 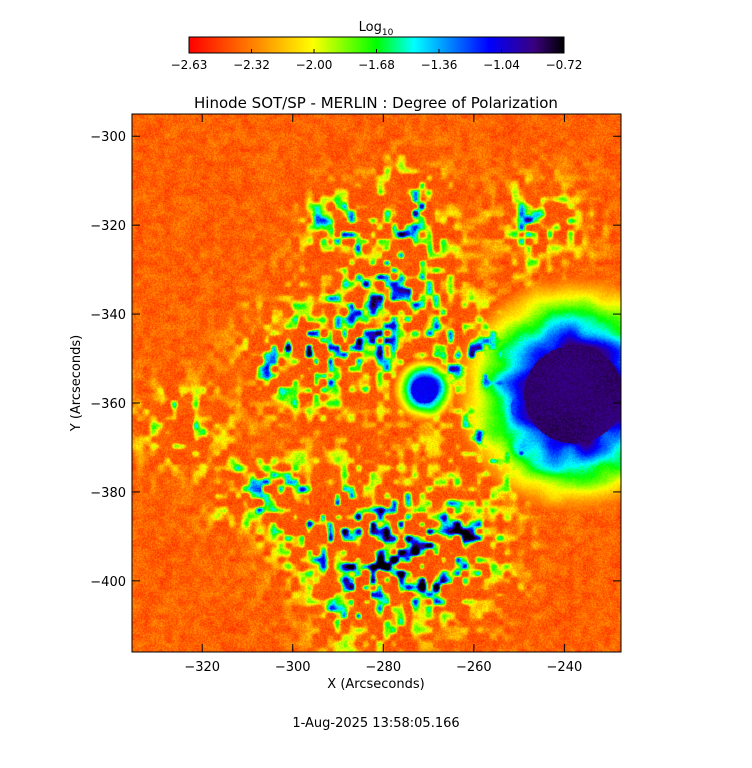 I want to click on colorbar-ticks: −2.63 −2.32 −2.00 −1.68 −1.36 −1.04 −0.72, so click(x=377, y=60).